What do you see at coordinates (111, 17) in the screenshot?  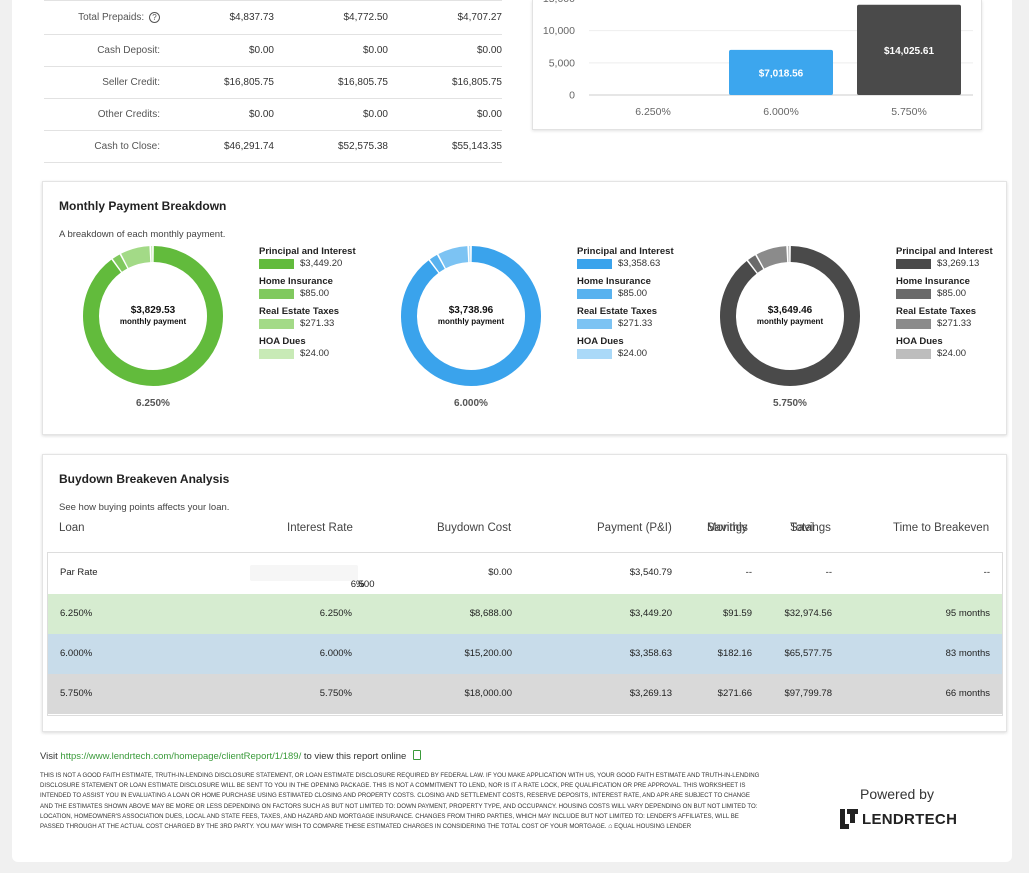 I see `row-label: Total Prepaids:` at bounding box center [111, 17].